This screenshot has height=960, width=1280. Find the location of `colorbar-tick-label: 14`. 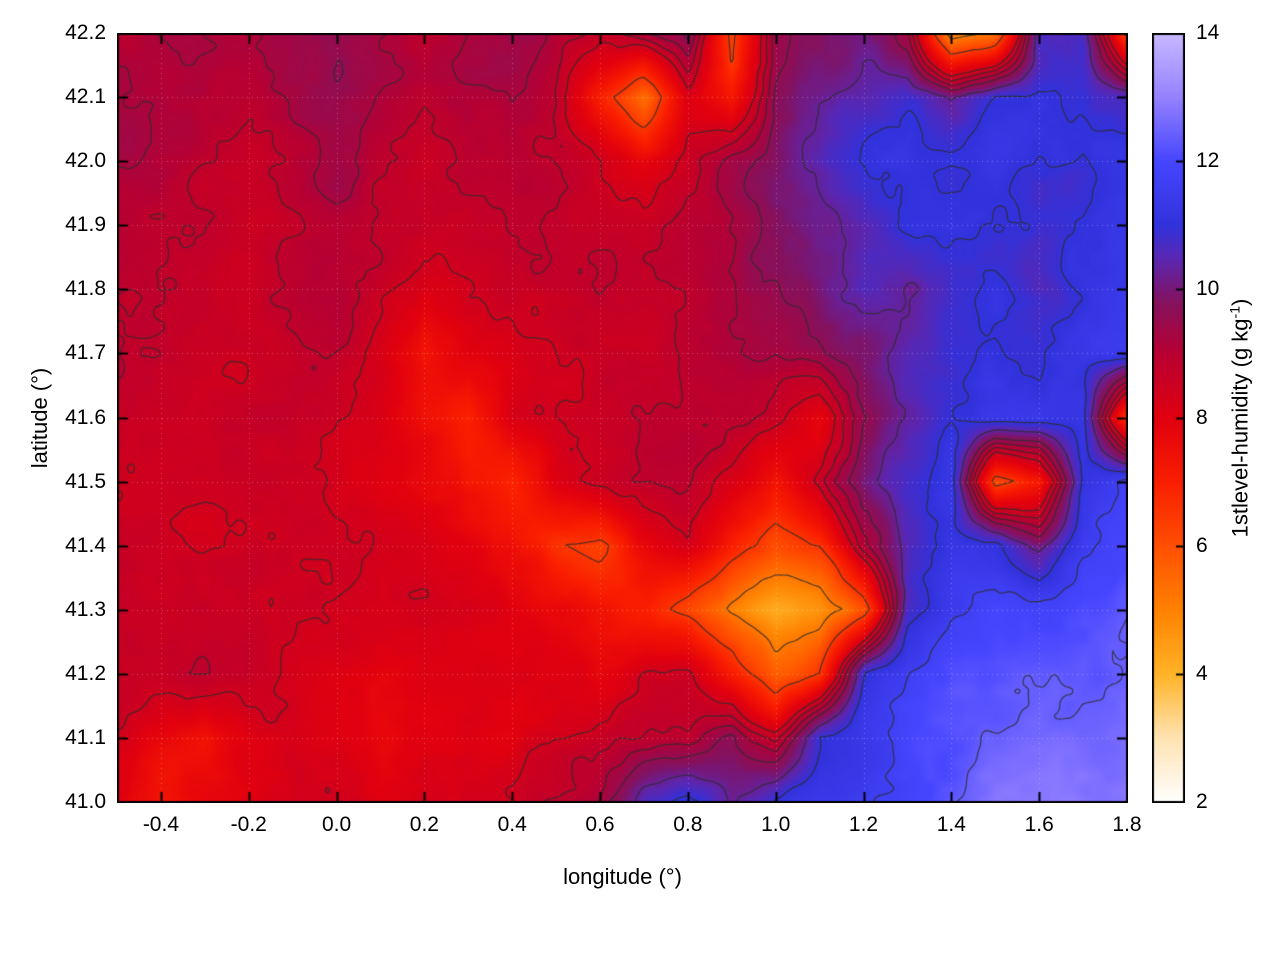

colorbar-tick-label: 14 is located at coordinates (1208, 32).